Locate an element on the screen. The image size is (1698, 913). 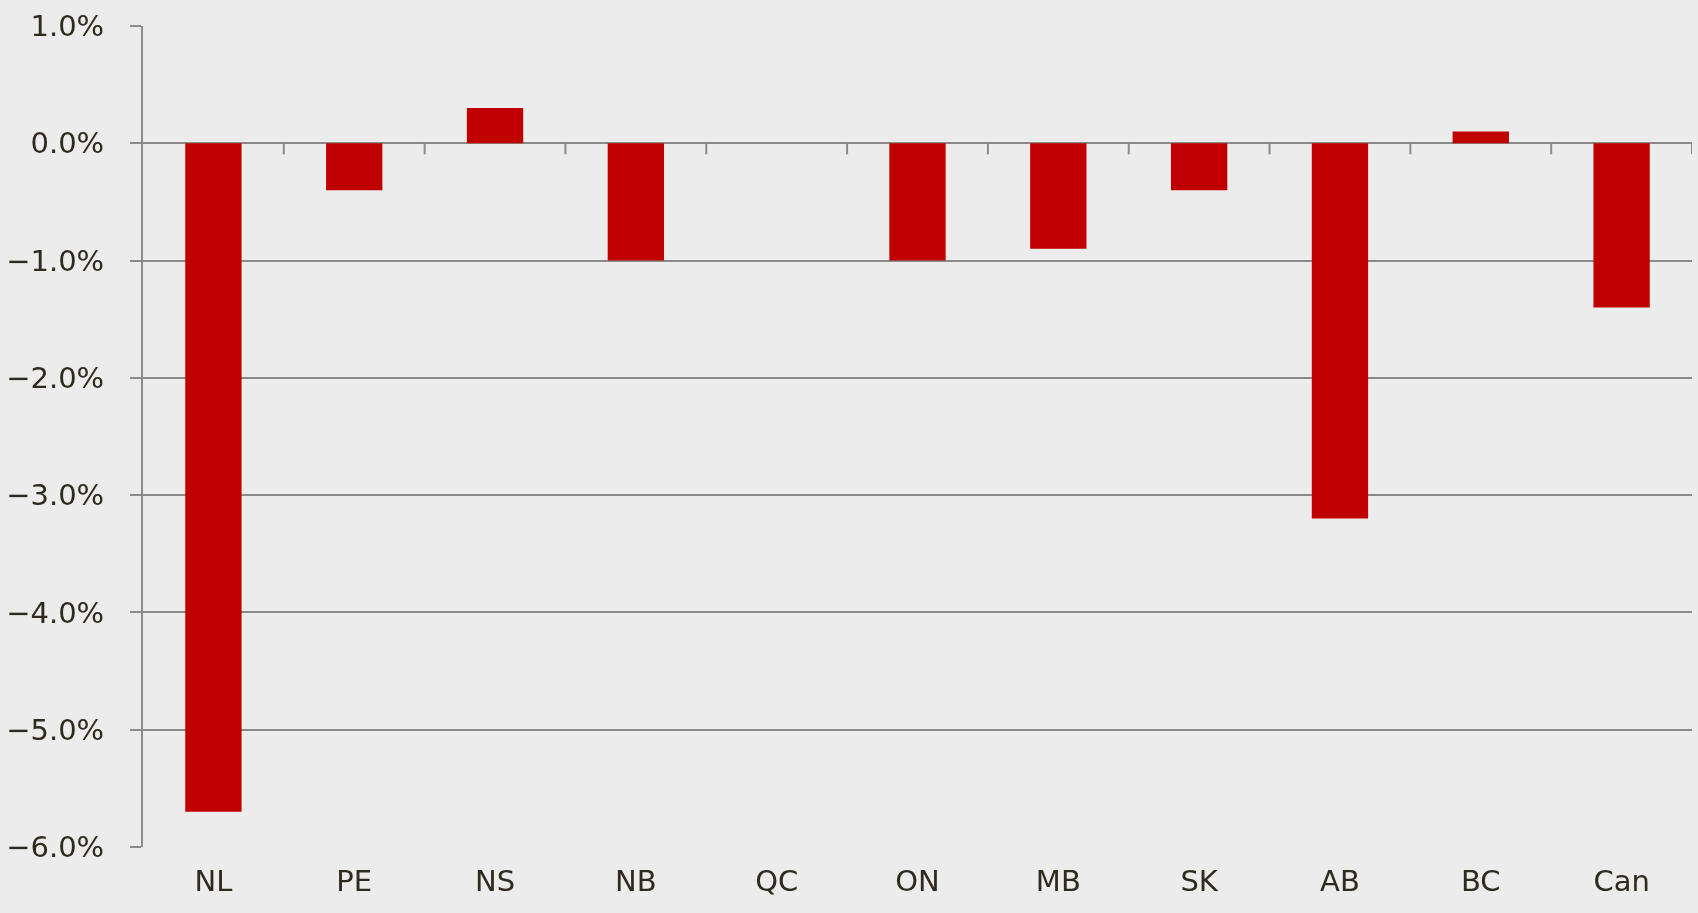
x-tick-label: MB is located at coordinates (1058, 881).